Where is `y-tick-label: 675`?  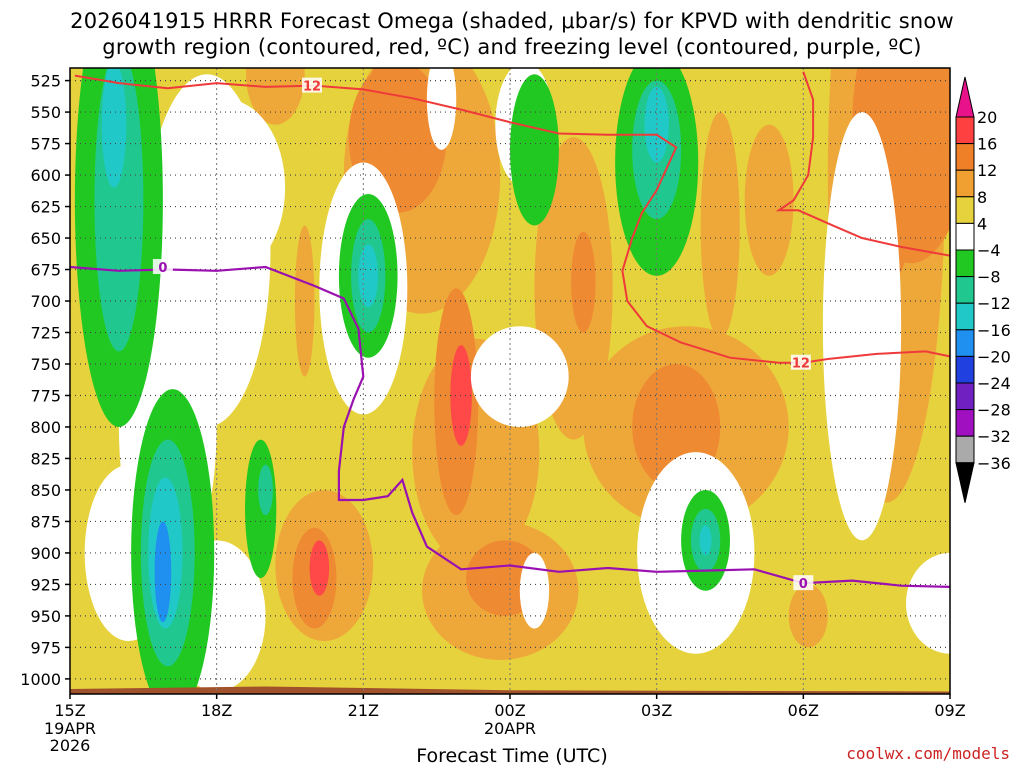 y-tick-label: 675 is located at coordinates (45, 270).